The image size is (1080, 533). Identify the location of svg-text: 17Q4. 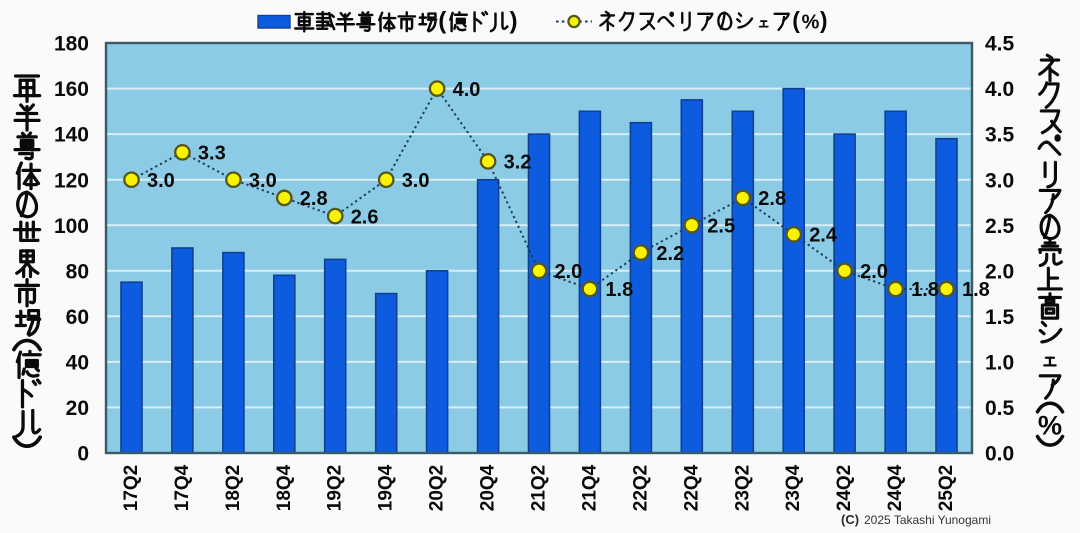
(182, 487).